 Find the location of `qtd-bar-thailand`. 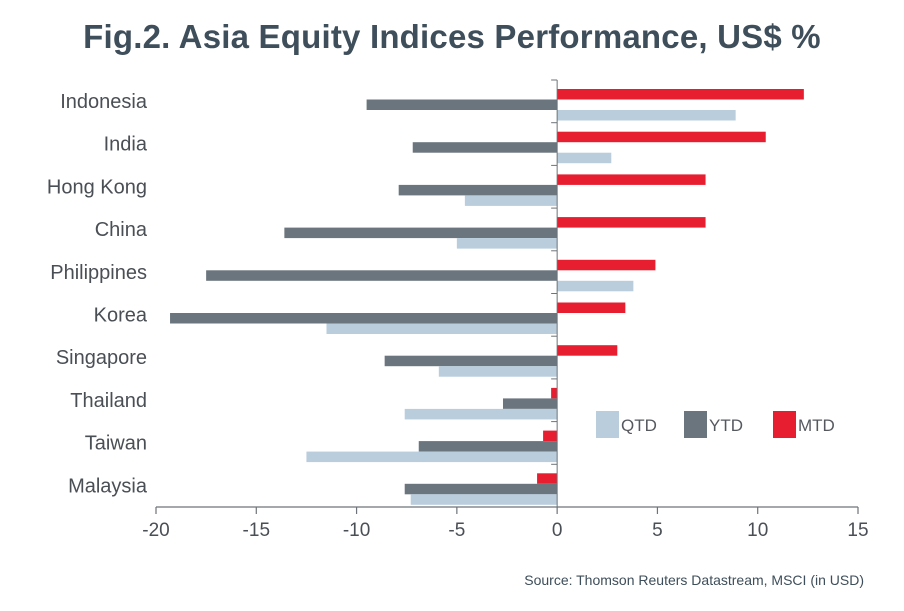

qtd-bar-thailand is located at coordinates (481, 414).